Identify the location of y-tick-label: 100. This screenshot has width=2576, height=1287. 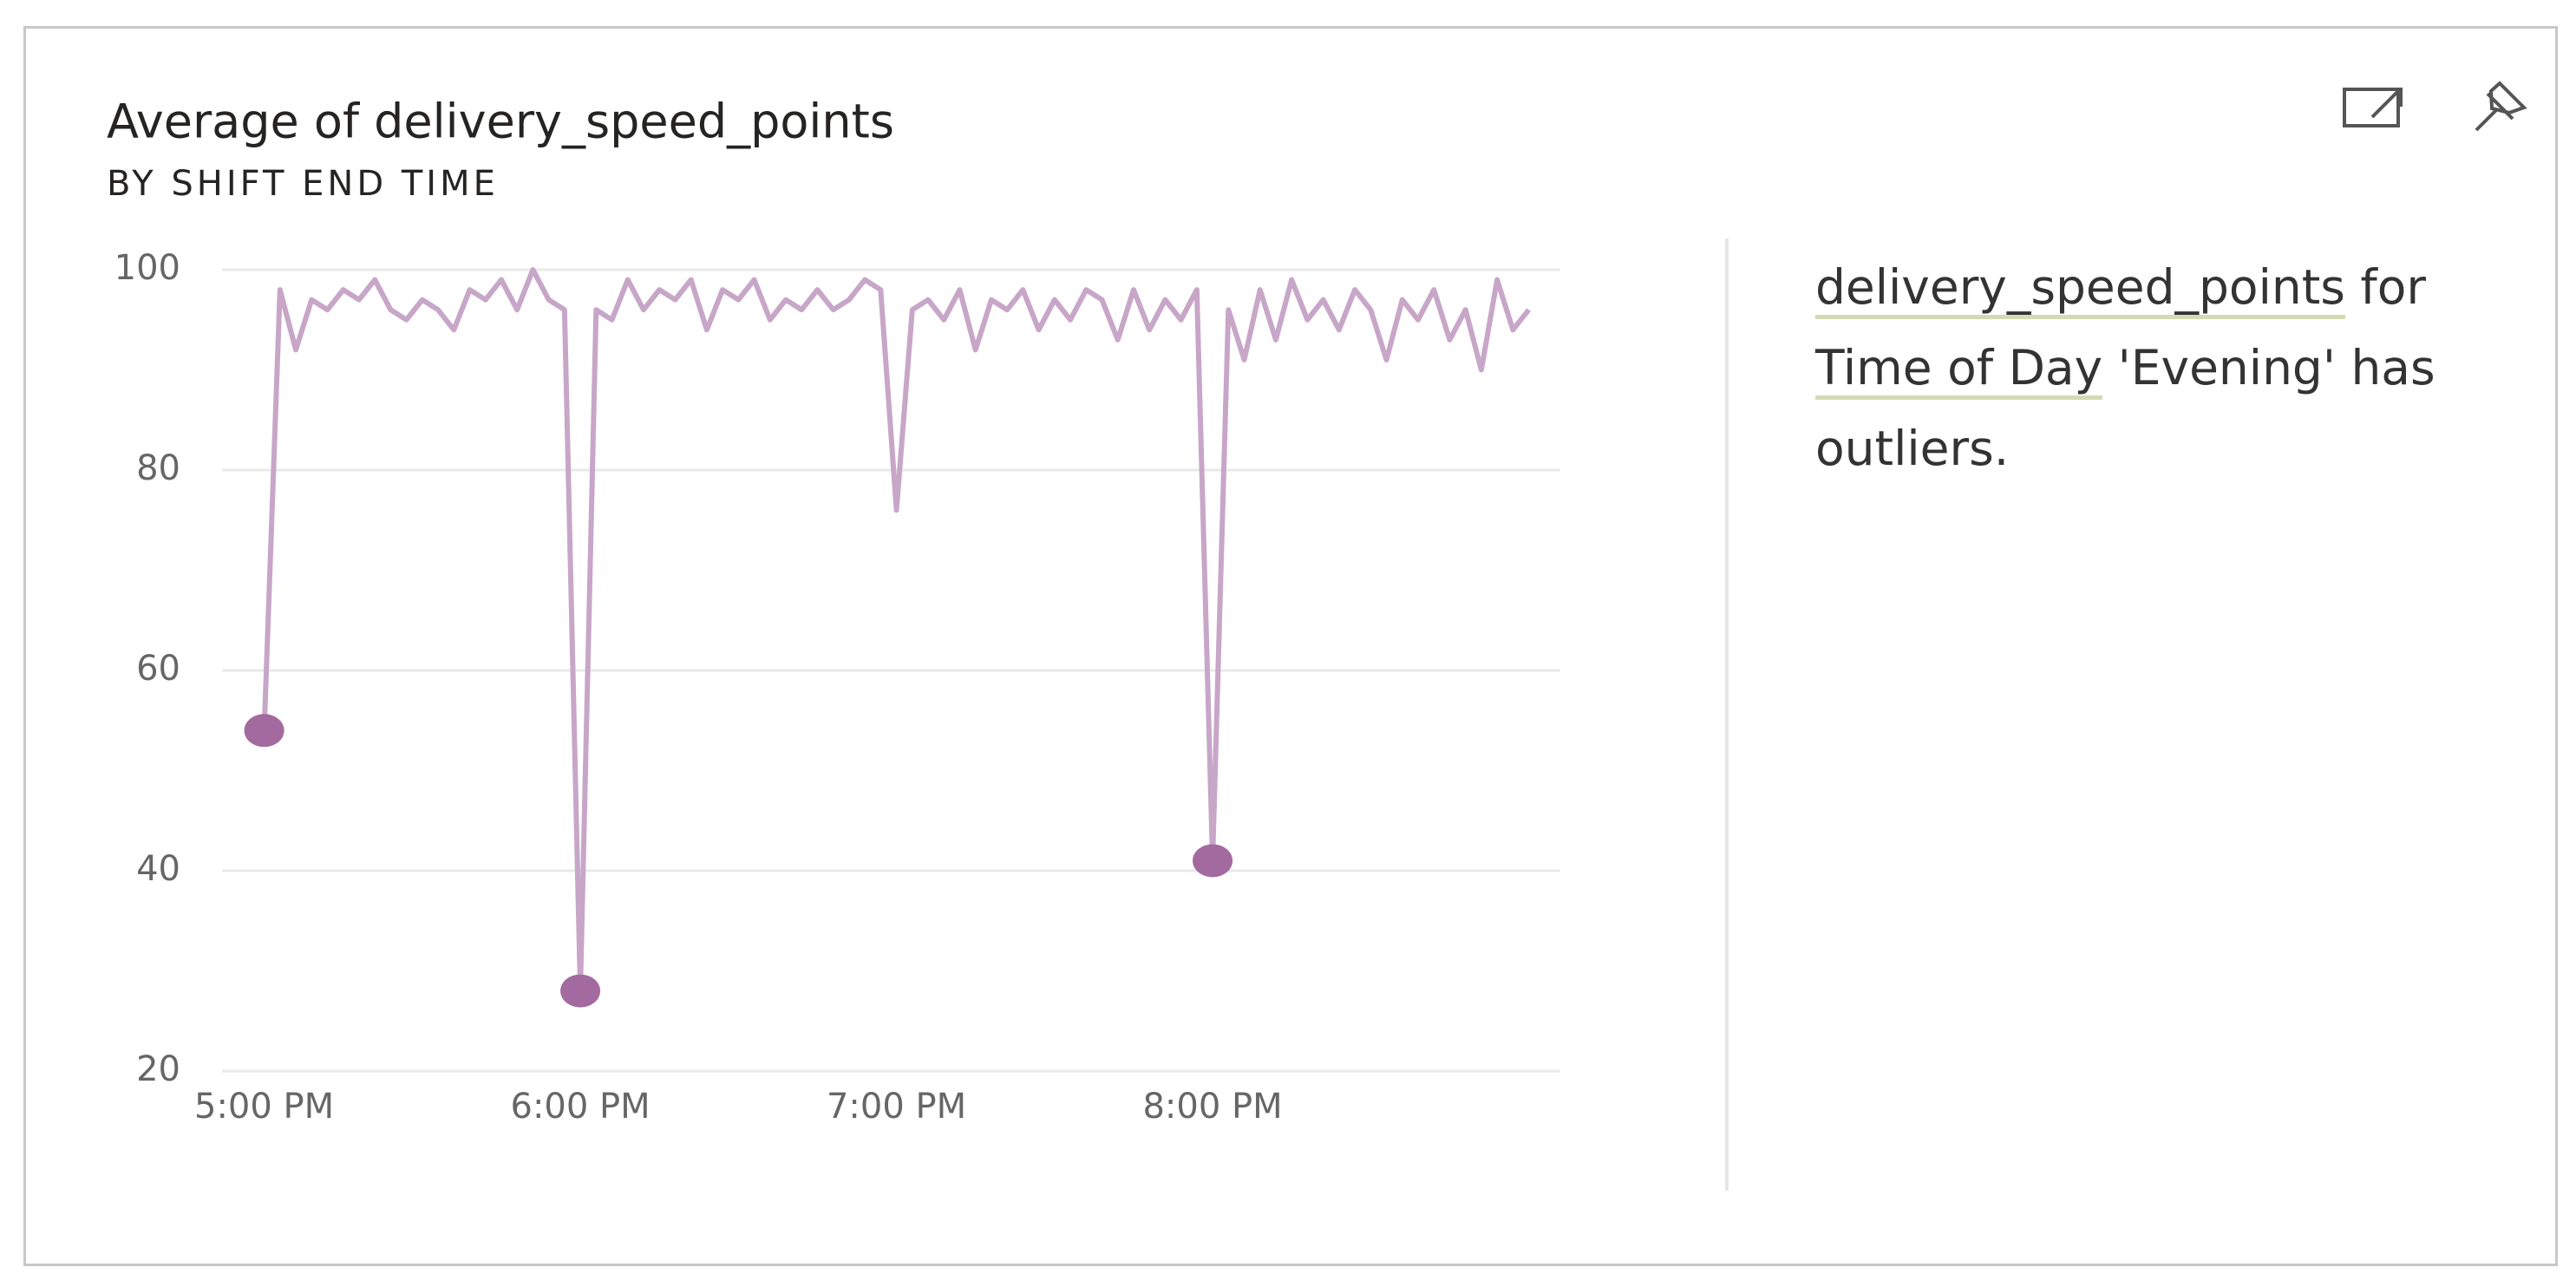
(147, 268).